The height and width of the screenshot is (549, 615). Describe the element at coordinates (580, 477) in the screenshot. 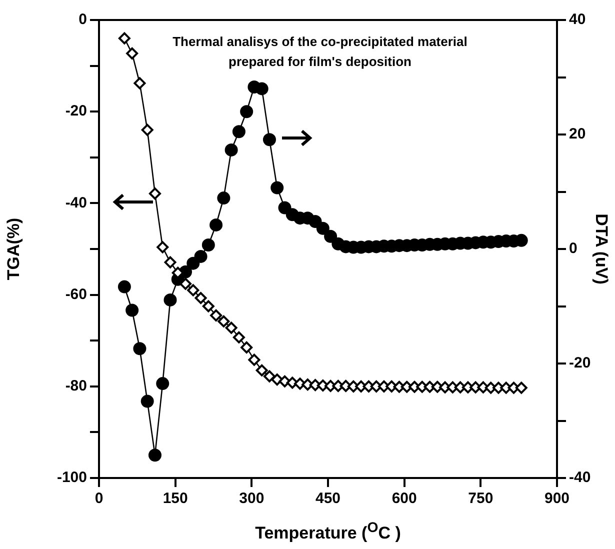

I see `y2-tick-label: -40` at that location.